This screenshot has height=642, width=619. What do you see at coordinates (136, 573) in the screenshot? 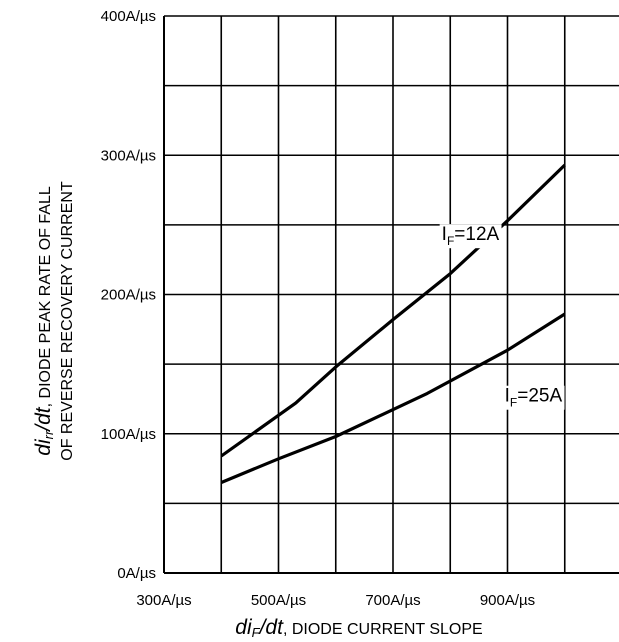
I see `y-tick-label: 0A/µs` at bounding box center [136, 573].